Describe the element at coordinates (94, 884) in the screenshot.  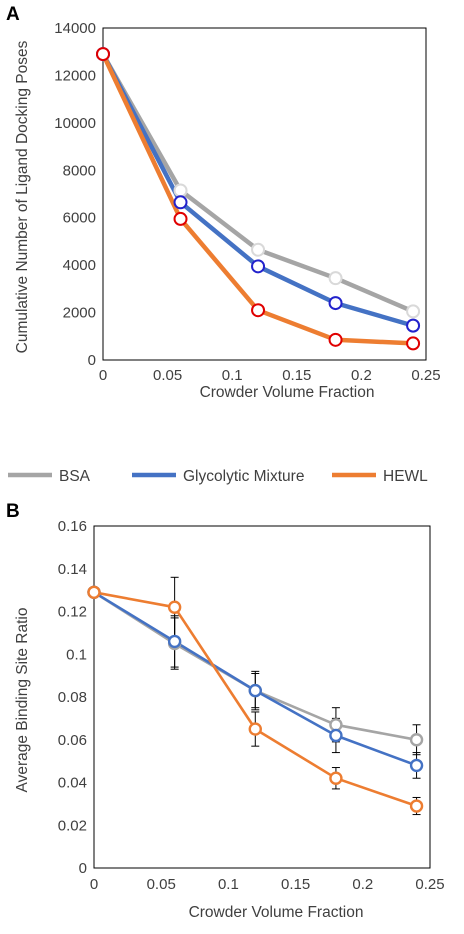
I see `panel-b-x-tick-label: 0` at that location.